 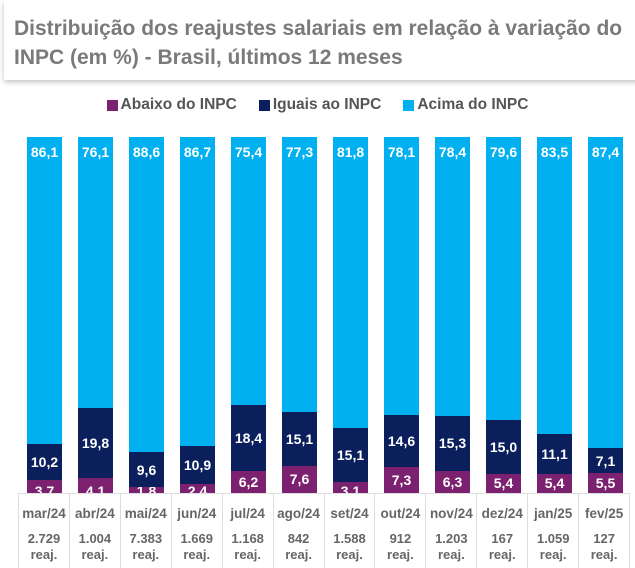 What do you see at coordinates (44, 290) in the screenshot?
I see `bar-acima: 86,1` at bounding box center [44, 290].